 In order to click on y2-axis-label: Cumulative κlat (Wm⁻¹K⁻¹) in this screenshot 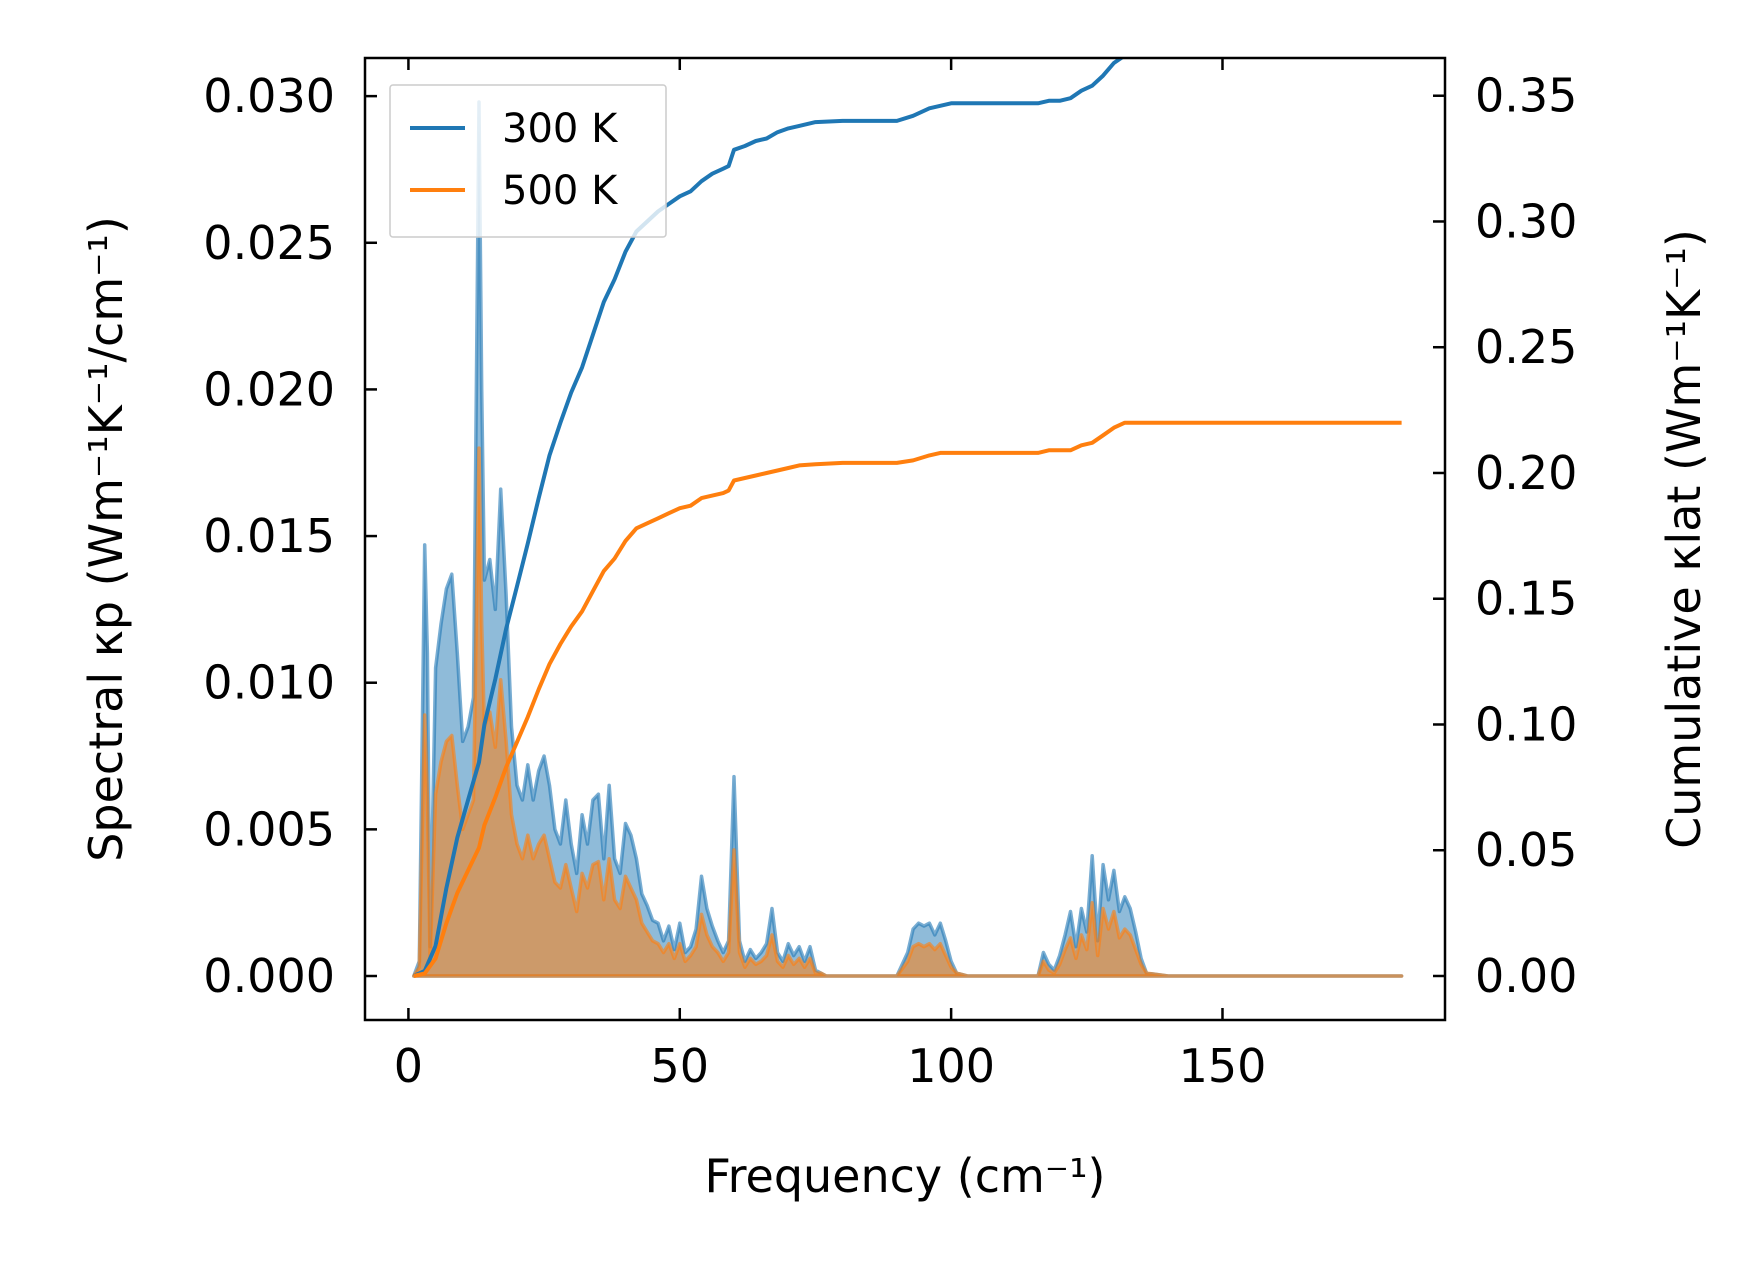, I will do `click(1684, 539)`.